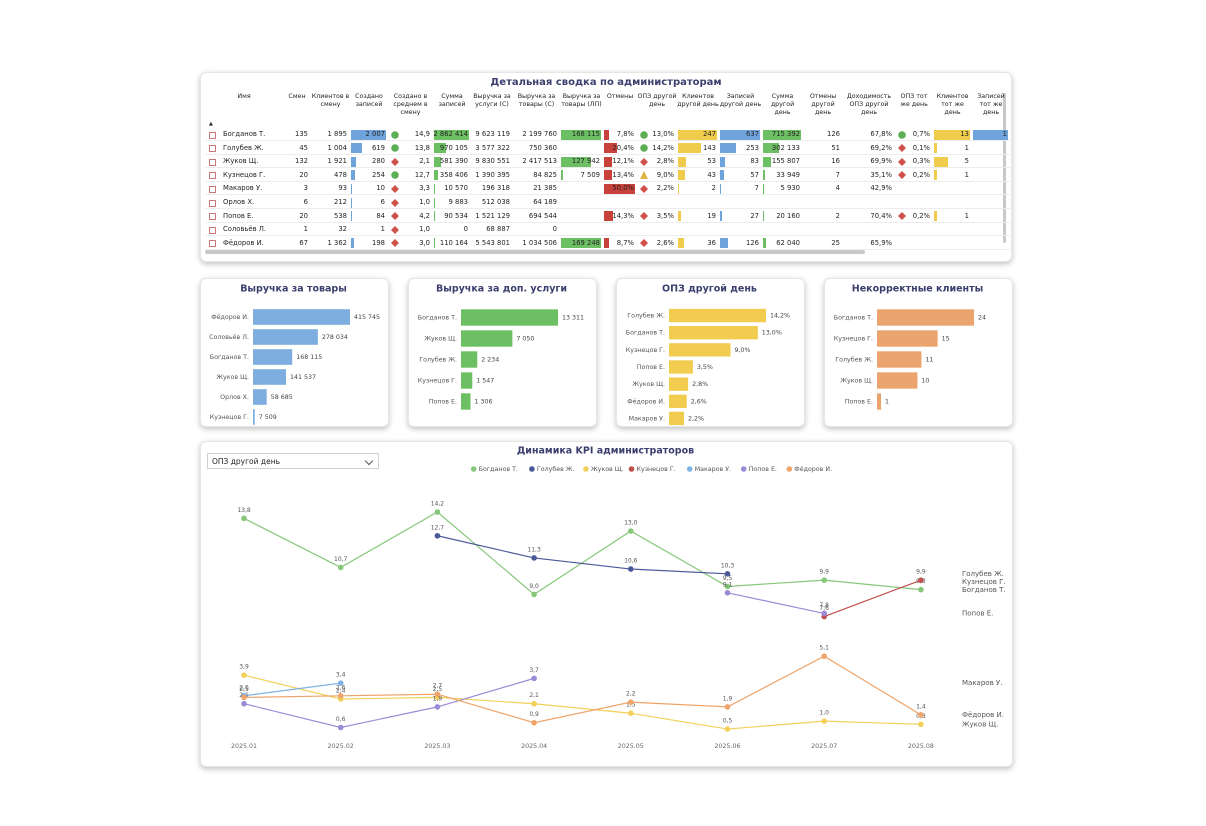 The height and width of the screenshot is (826, 1206). I want to click on table-cell: 619, so click(369, 148).